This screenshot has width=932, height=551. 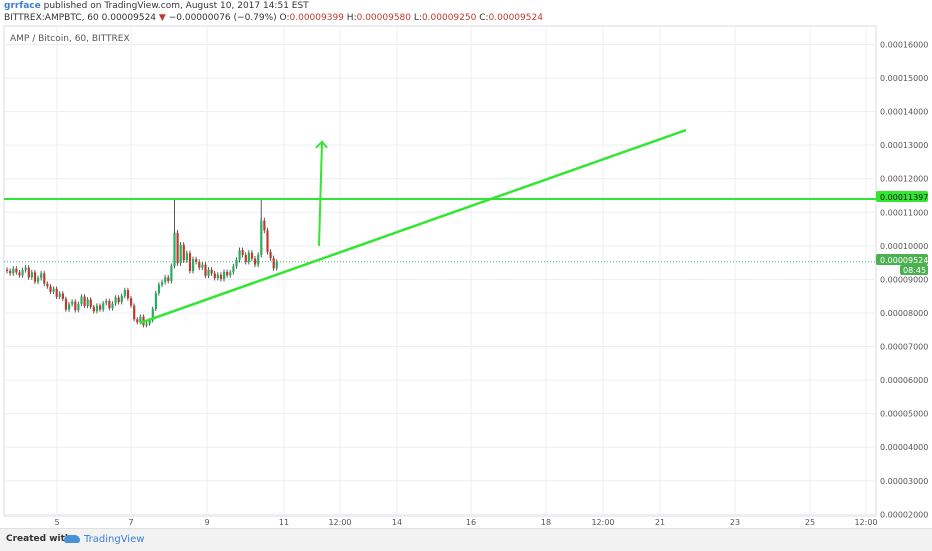 What do you see at coordinates (222, 18) in the screenshot?
I see `change-value: −0.00000076 (−0.79%)` at bounding box center [222, 18].